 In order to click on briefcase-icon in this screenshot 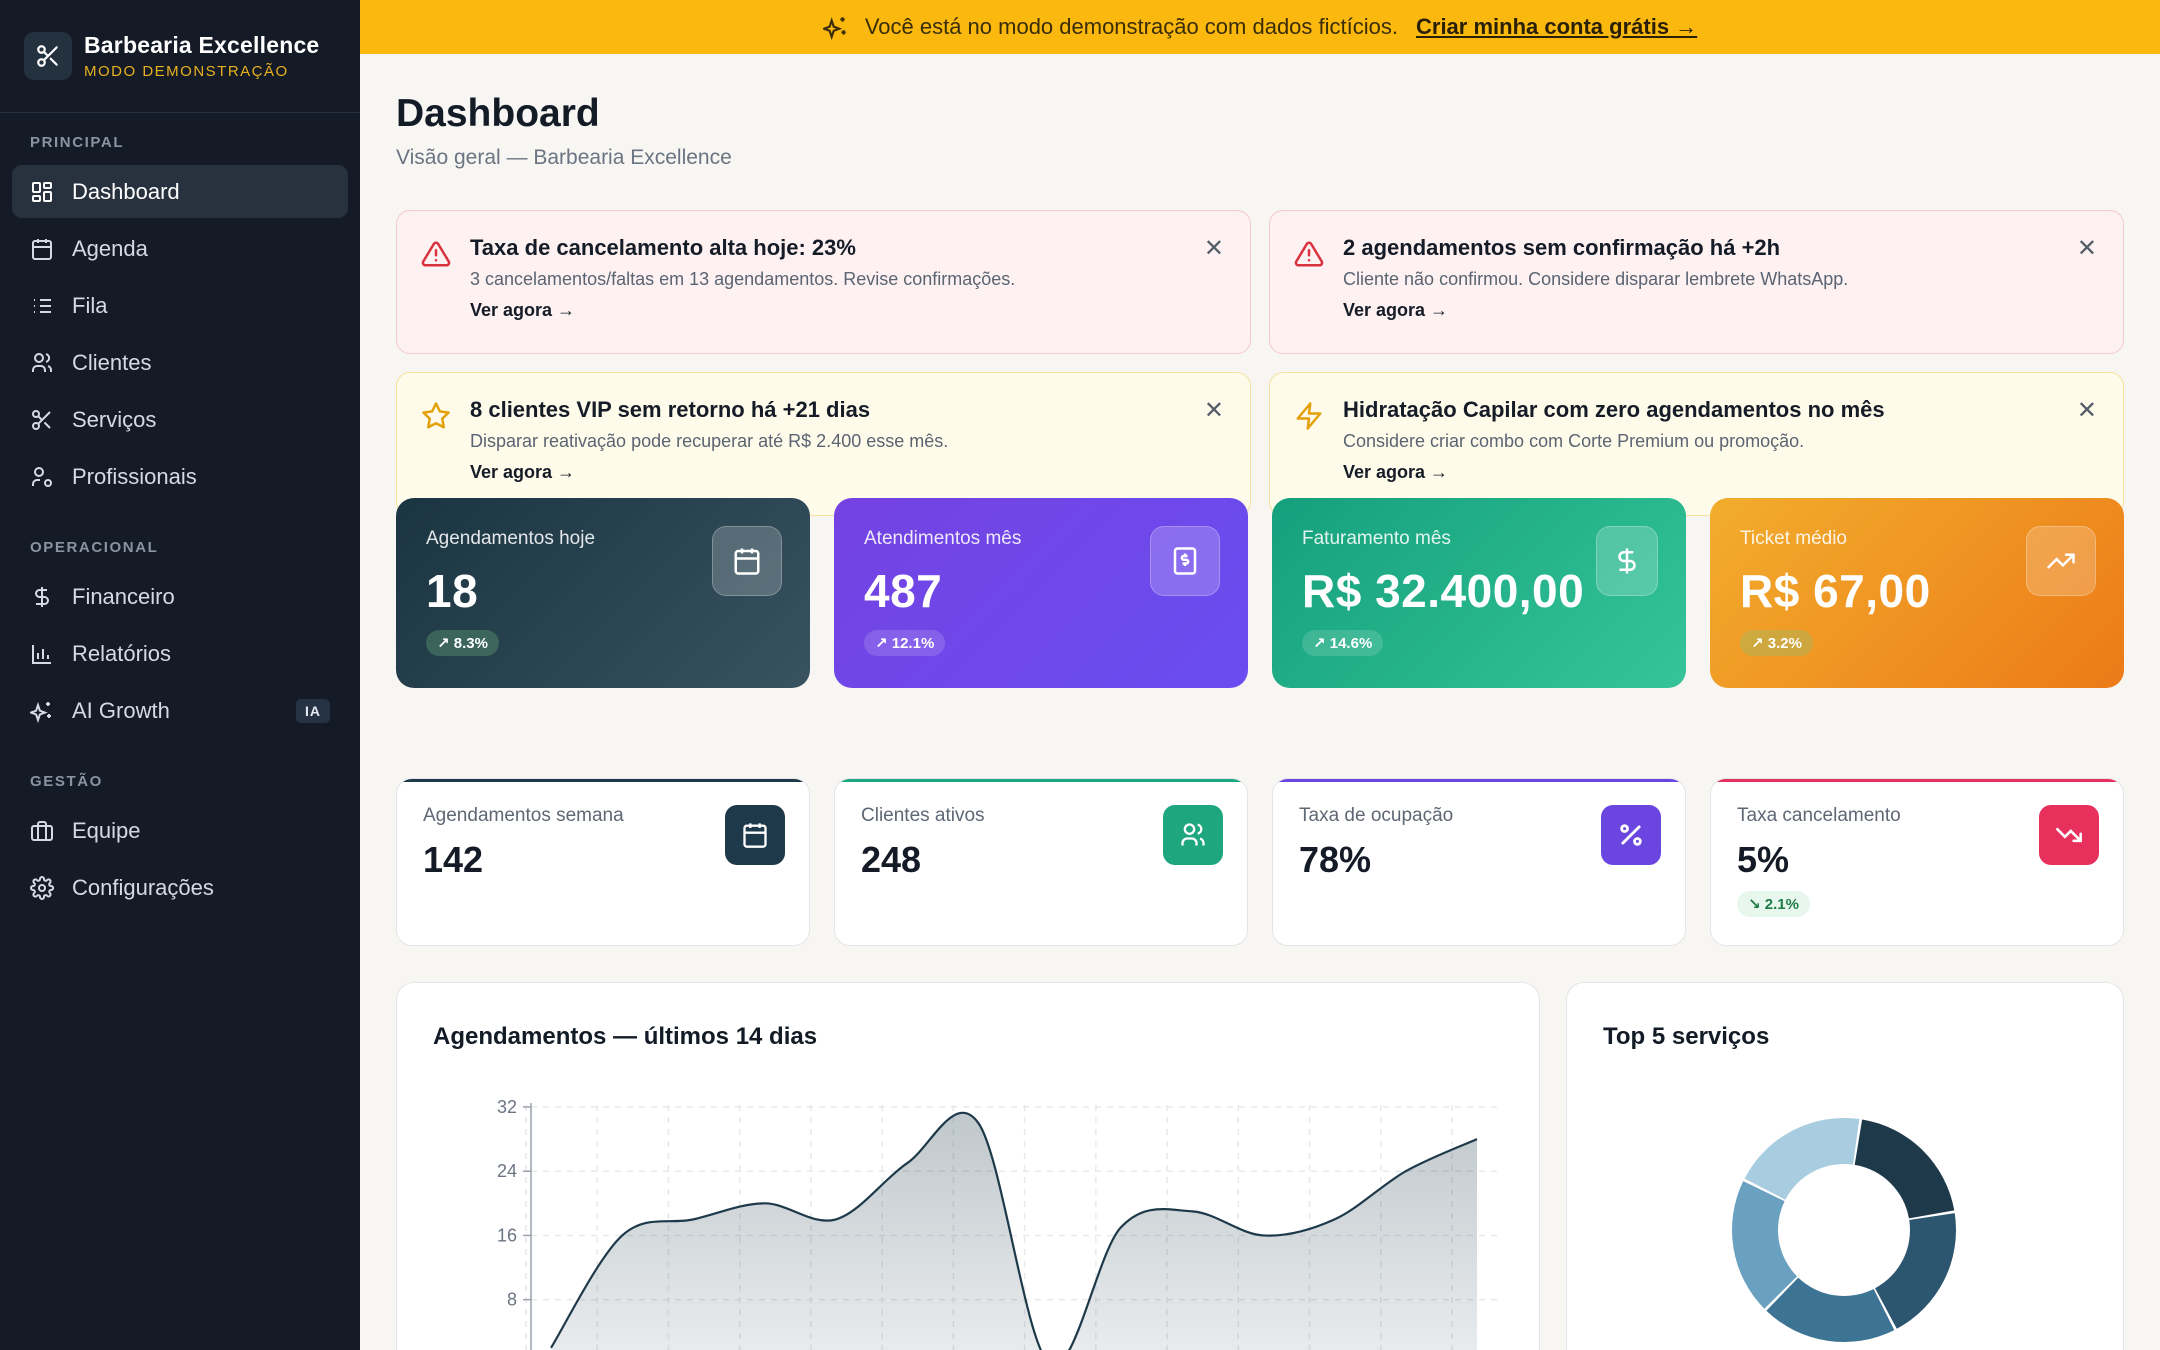, I will do `click(42, 830)`.